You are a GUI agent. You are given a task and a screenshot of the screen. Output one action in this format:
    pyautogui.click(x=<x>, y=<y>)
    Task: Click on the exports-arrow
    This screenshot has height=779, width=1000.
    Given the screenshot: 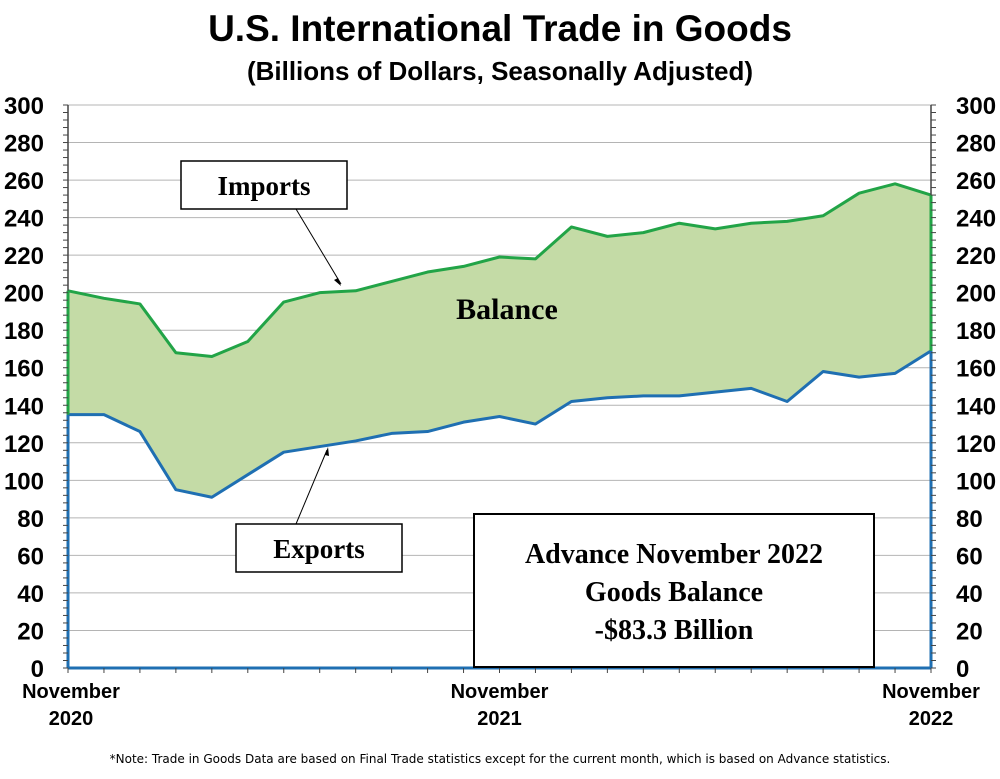 What is the action you would take?
    pyautogui.click(x=311, y=487)
    